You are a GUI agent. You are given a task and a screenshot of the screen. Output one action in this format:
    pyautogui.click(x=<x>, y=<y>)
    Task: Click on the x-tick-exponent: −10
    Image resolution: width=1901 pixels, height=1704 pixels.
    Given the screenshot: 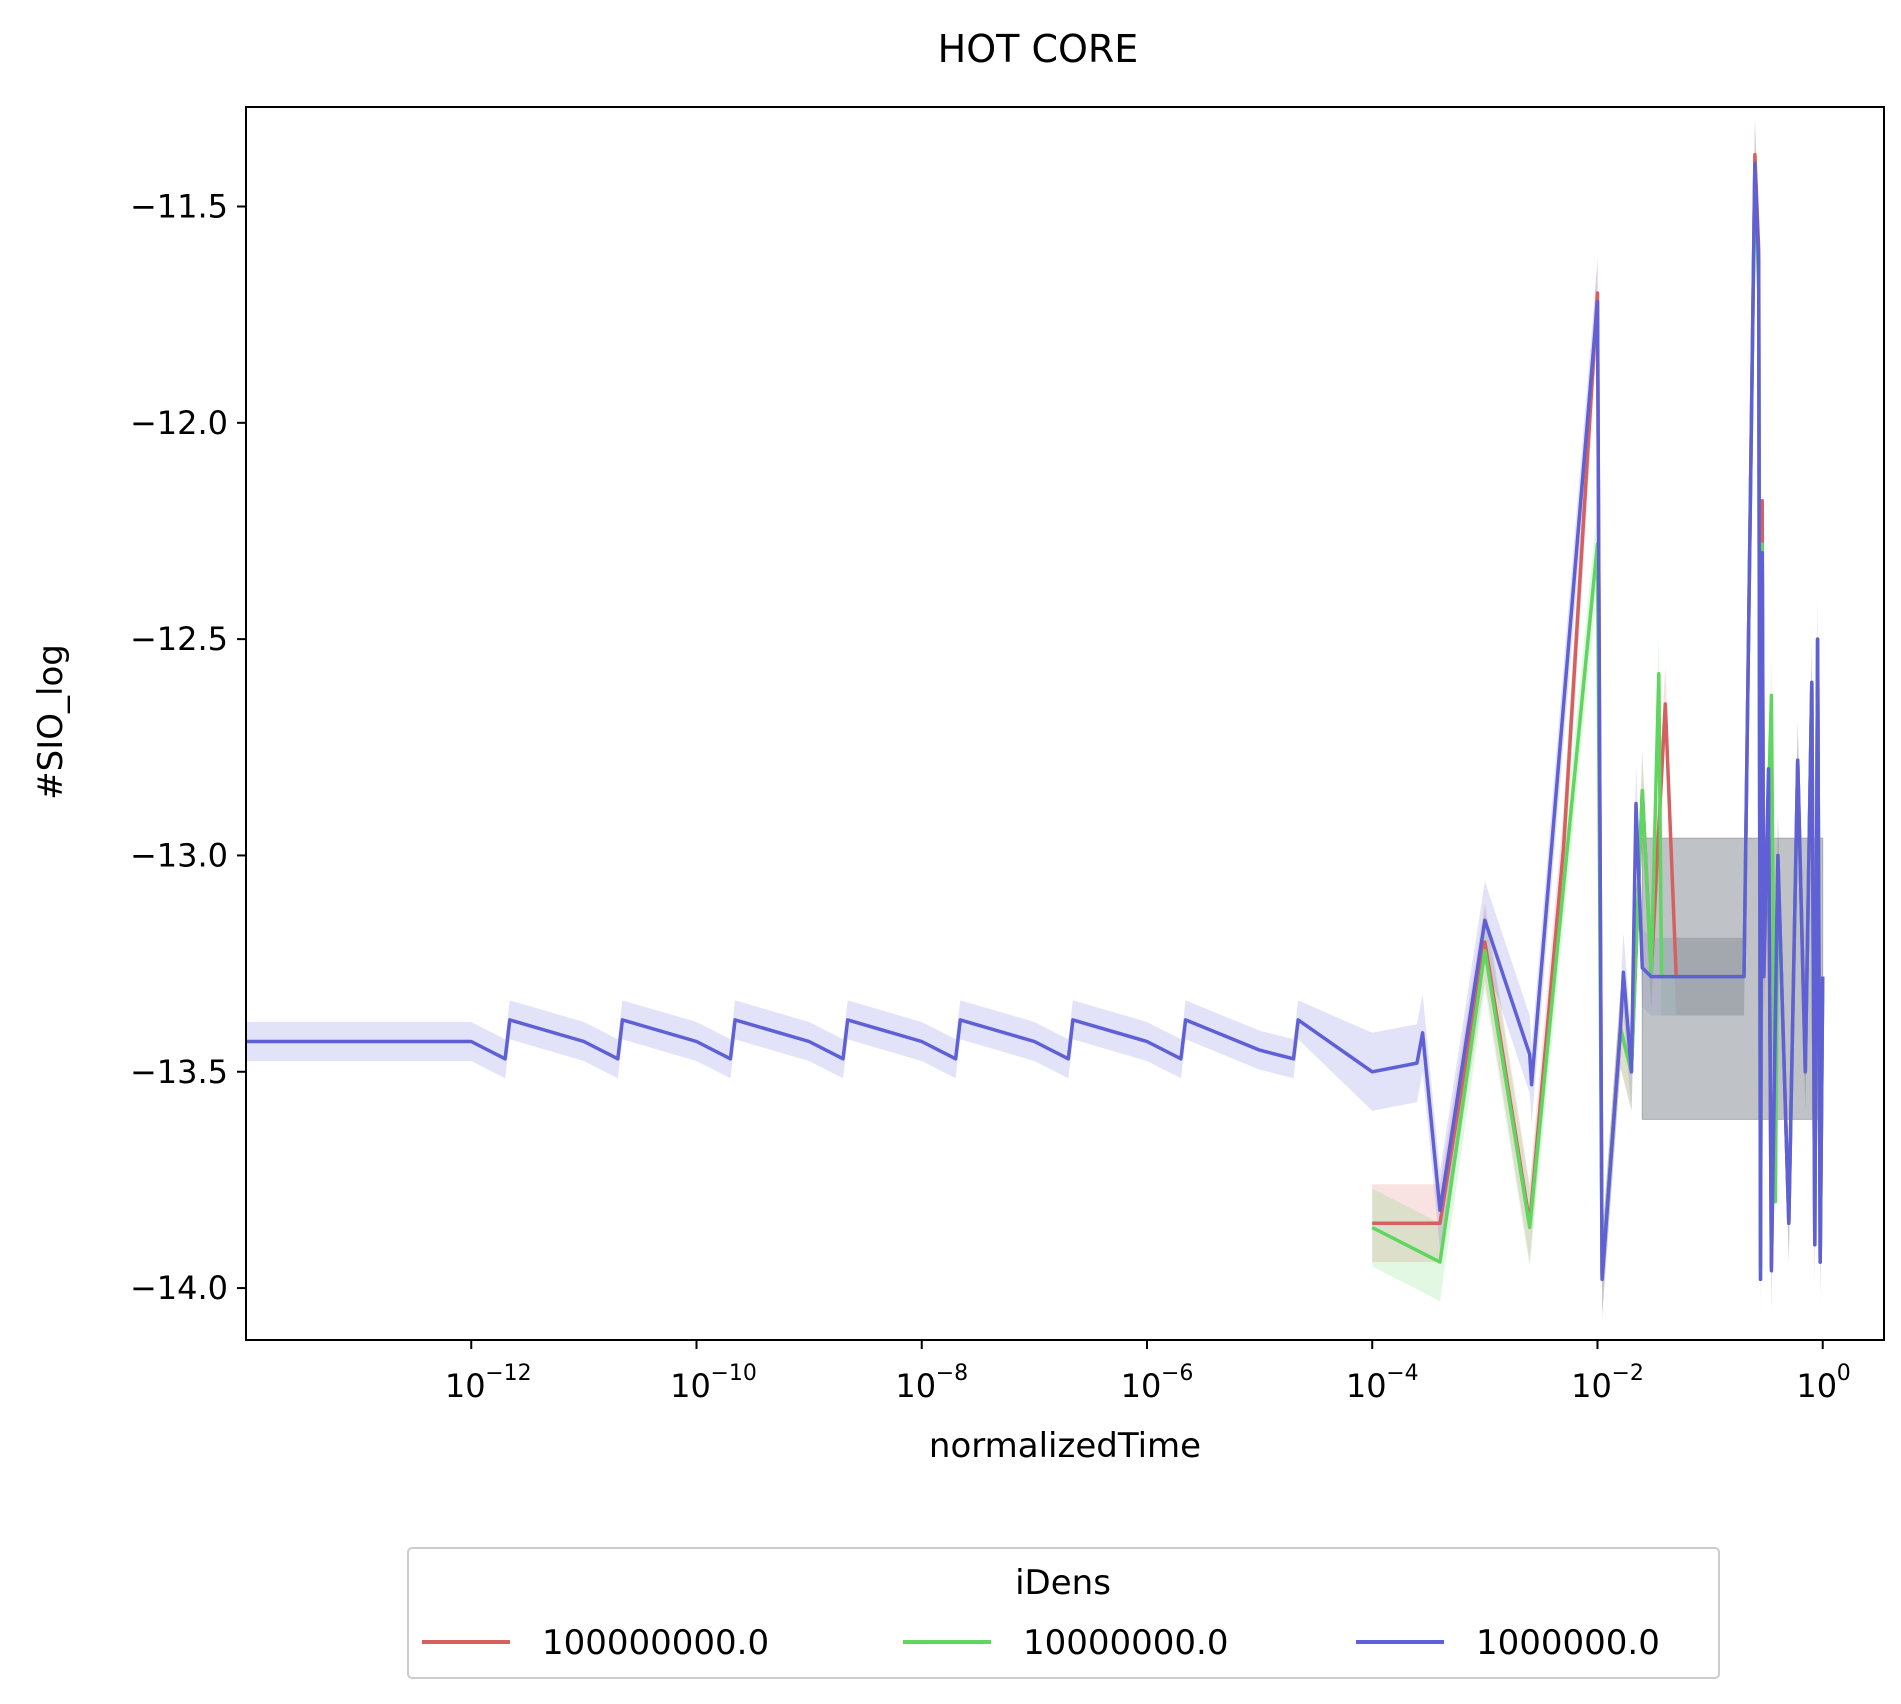 What is the action you would take?
    pyautogui.click(x=733, y=1373)
    